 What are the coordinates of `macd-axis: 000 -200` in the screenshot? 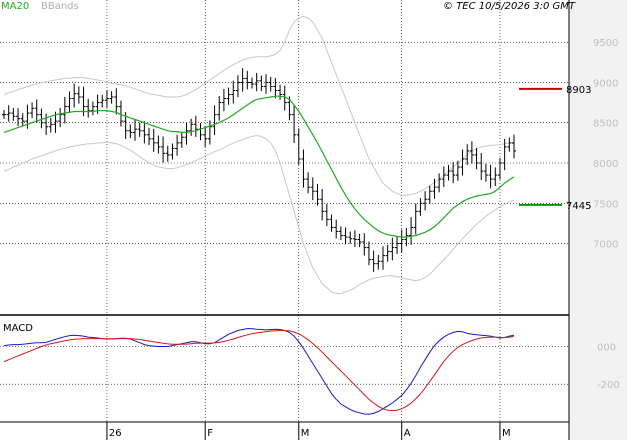 It's located at (608, 367).